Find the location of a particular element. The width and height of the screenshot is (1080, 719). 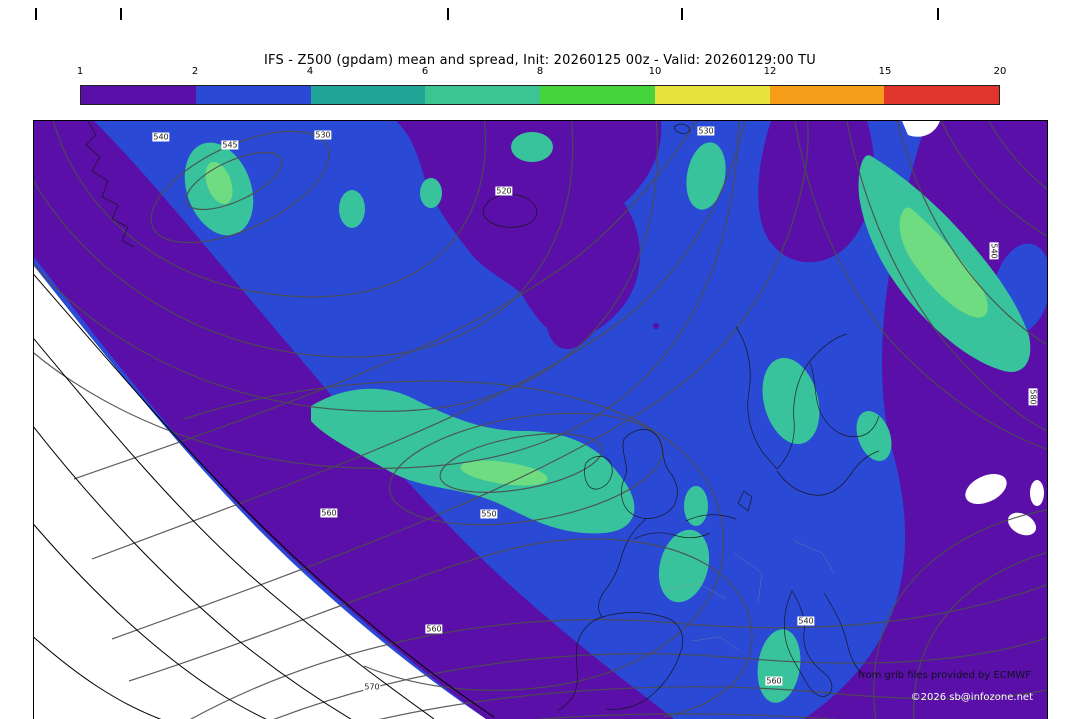

colorbar-ticks: 1 2 4 6 8 10 12 15 20 is located at coordinates (541, 73).